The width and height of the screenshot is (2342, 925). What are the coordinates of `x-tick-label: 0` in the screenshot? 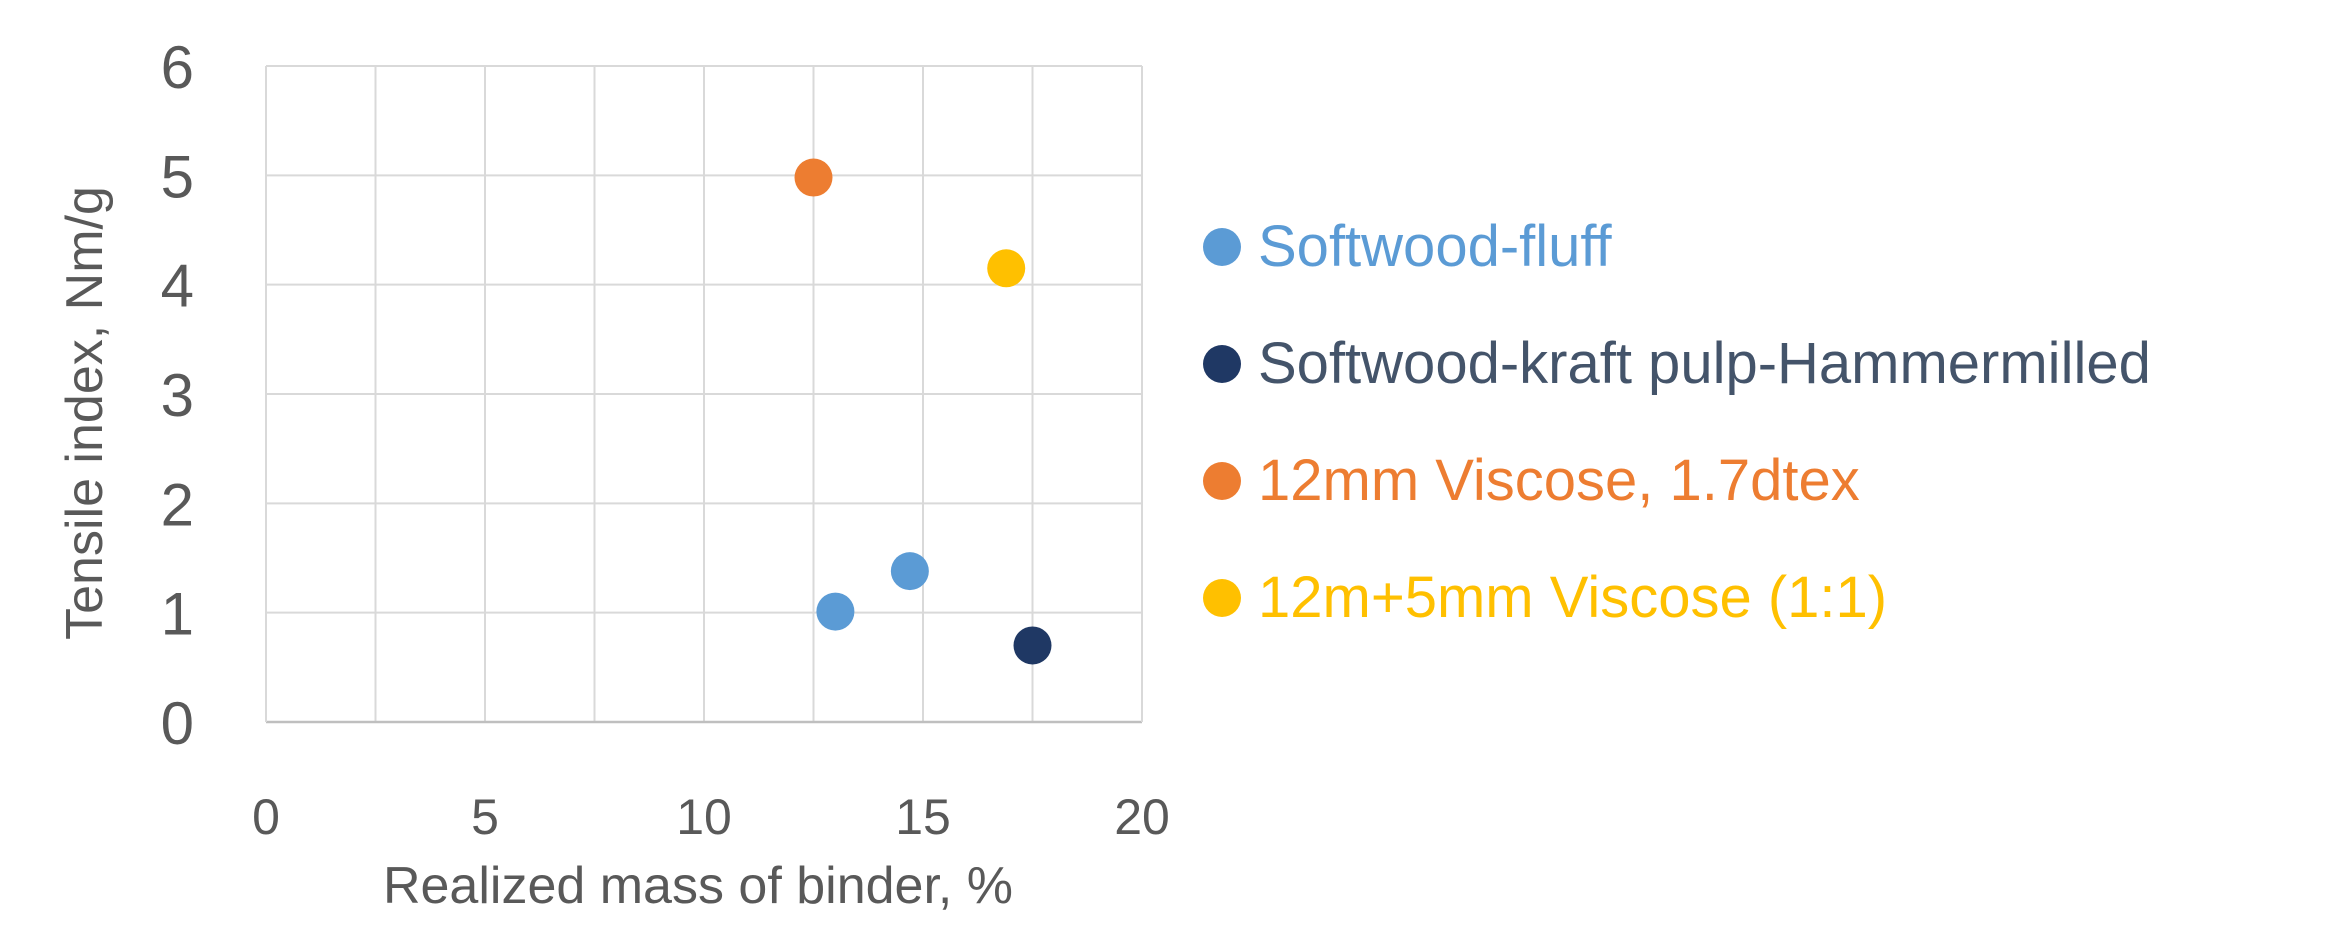 It's located at (266, 817).